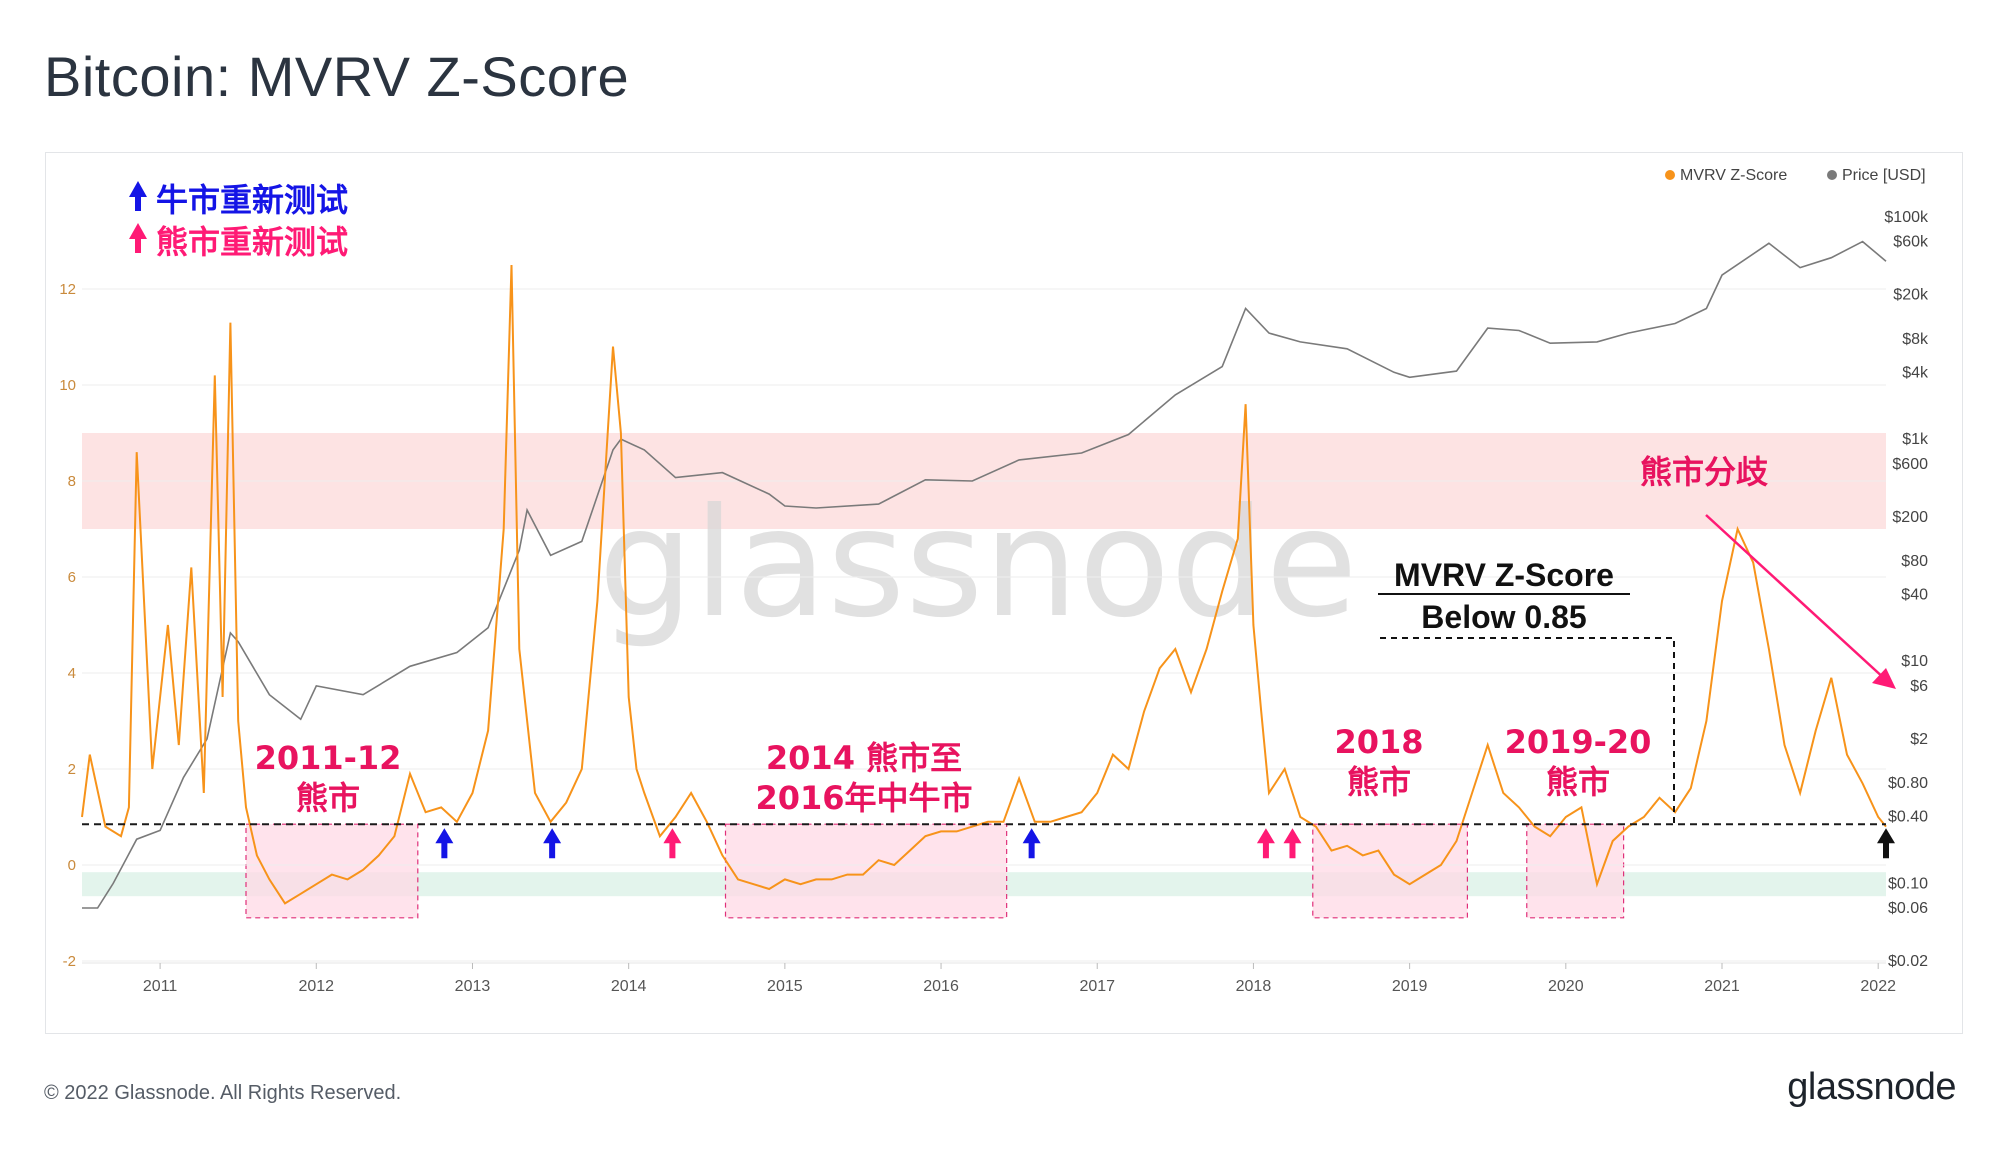  What do you see at coordinates (1914, 561) in the screenshot?
I see `right-axis-tick-label: $80` at bounding box center [1914, 561].